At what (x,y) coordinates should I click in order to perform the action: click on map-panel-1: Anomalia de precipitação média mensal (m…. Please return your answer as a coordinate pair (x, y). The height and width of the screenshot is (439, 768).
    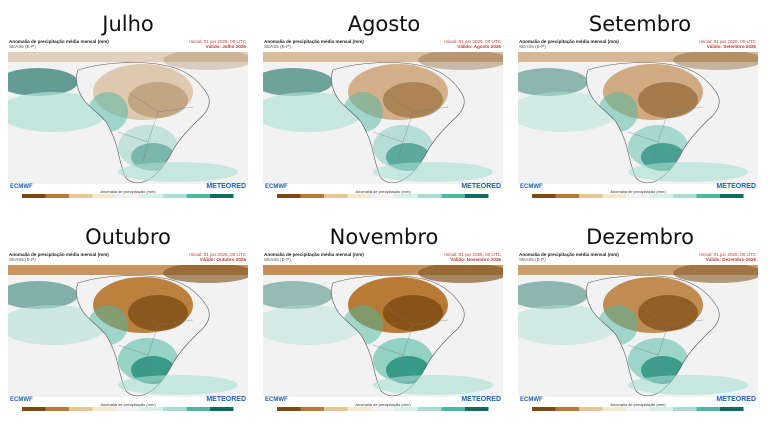
    Looking at the image, I should click on (383, 128).